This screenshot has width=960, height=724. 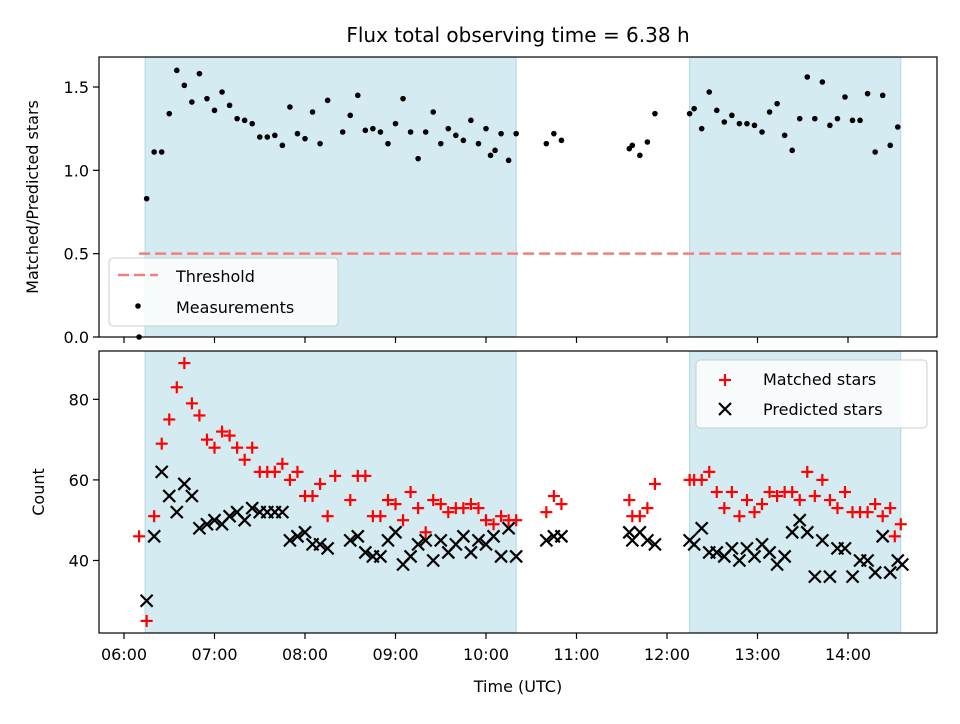 What do you see at coordinates (757, 654) in the screenshot?
I see `x-tick-label: 13:00` at bounding box center [757, 654].